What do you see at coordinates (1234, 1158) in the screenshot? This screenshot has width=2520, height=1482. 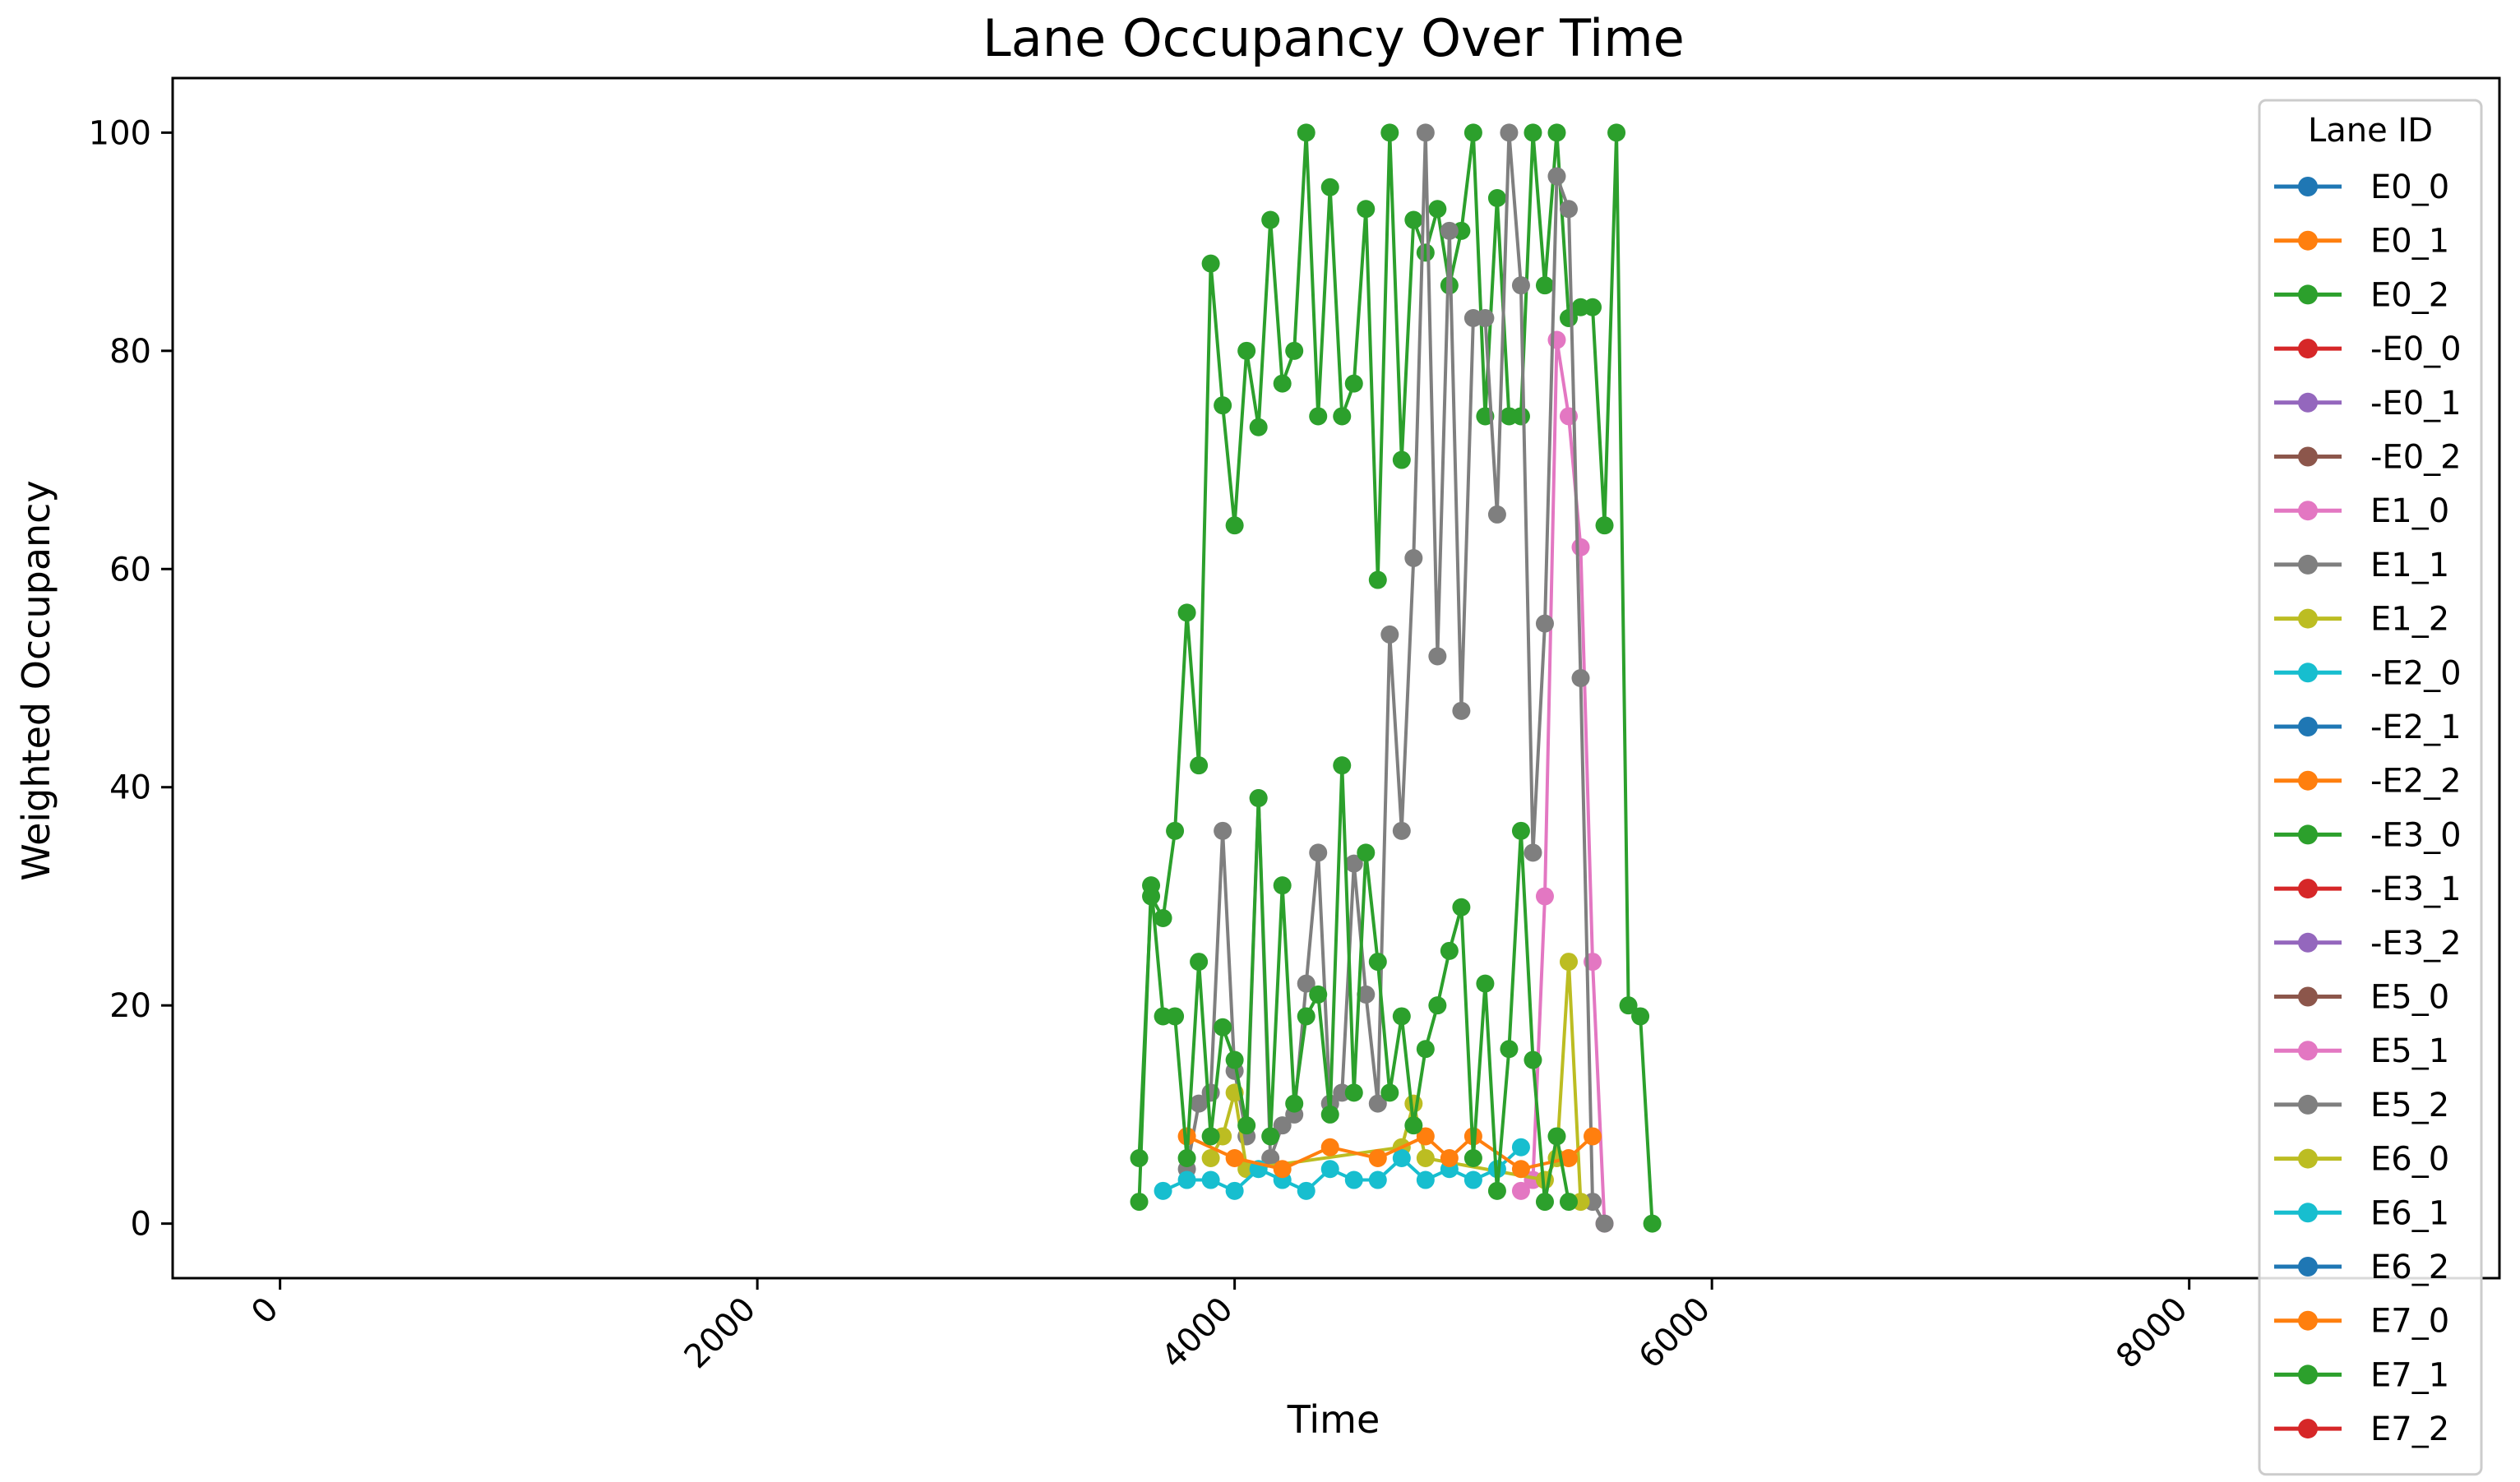 I see `series-e2-2-point` at bounding box center [1234, 1158].